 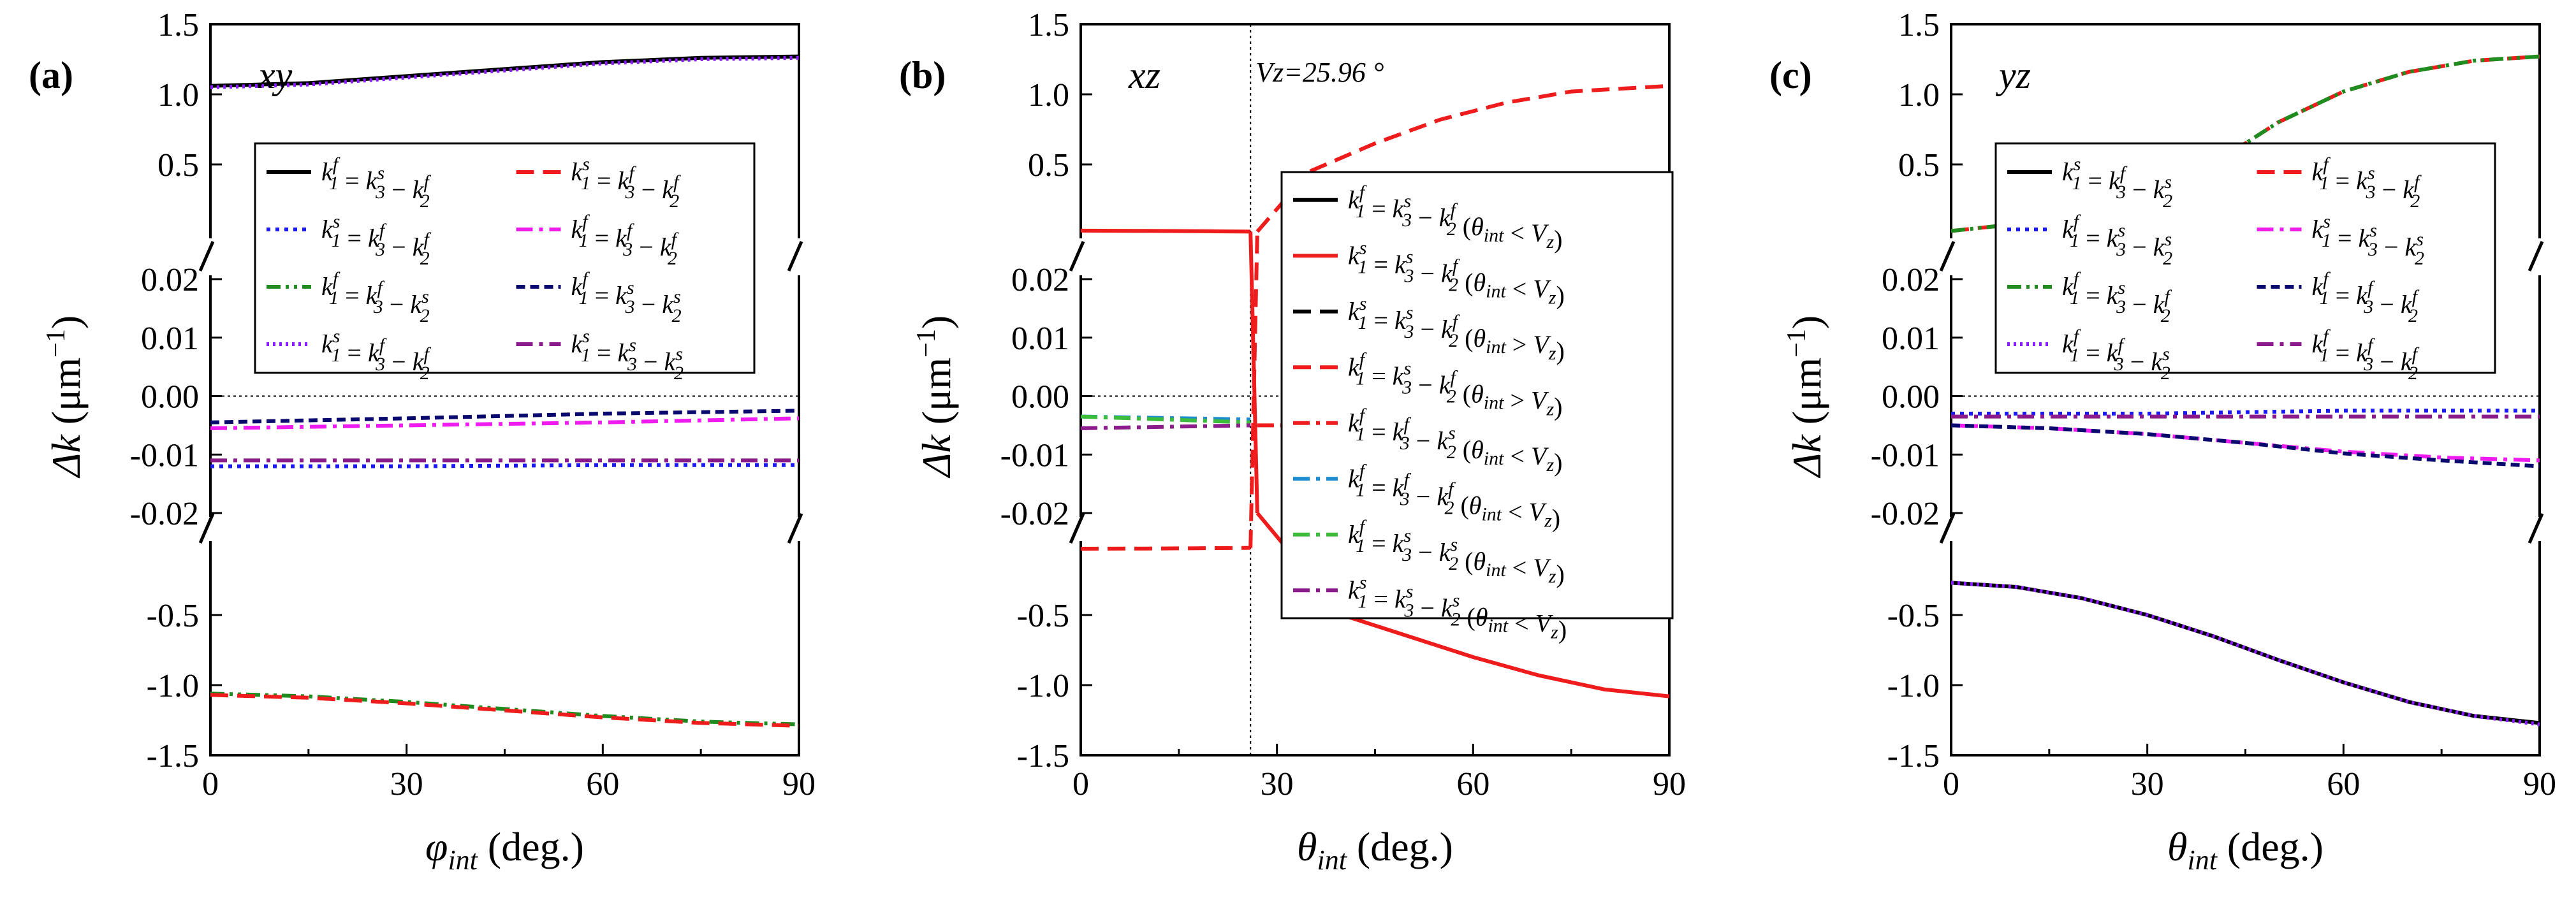 What do you see at coordinates (1319, 72) in the screenshot?
I see `vz-annotation: Vz=25.96 °` at bounding box center [1319, 72].